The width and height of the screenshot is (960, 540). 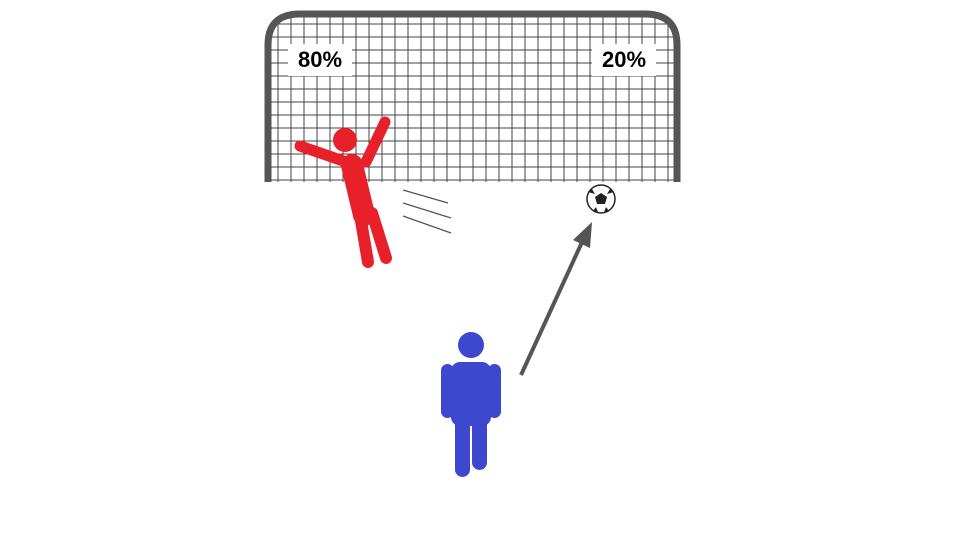 I want to click on shooter, so click(x=471, y=404).